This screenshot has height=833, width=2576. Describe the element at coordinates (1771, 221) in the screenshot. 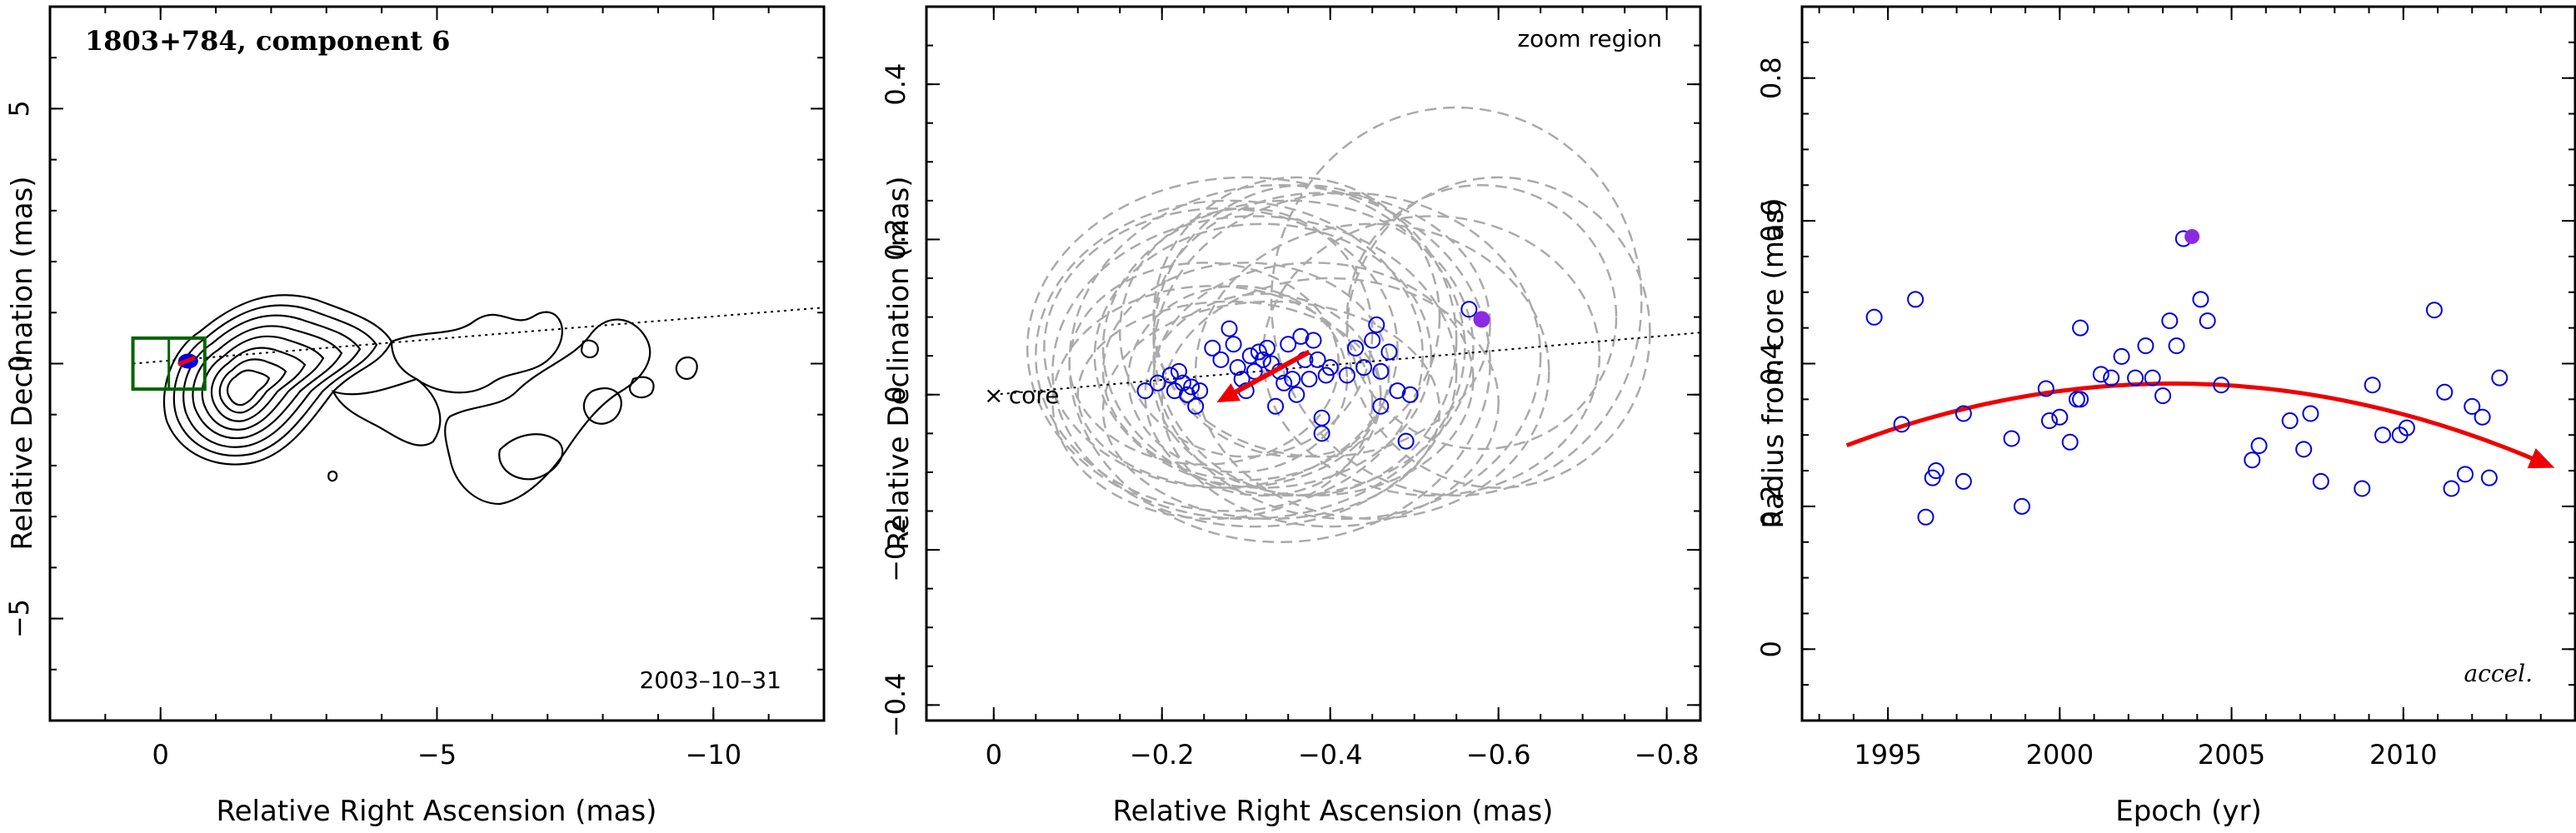

I see `y-tick-label: 0.6` at that location.